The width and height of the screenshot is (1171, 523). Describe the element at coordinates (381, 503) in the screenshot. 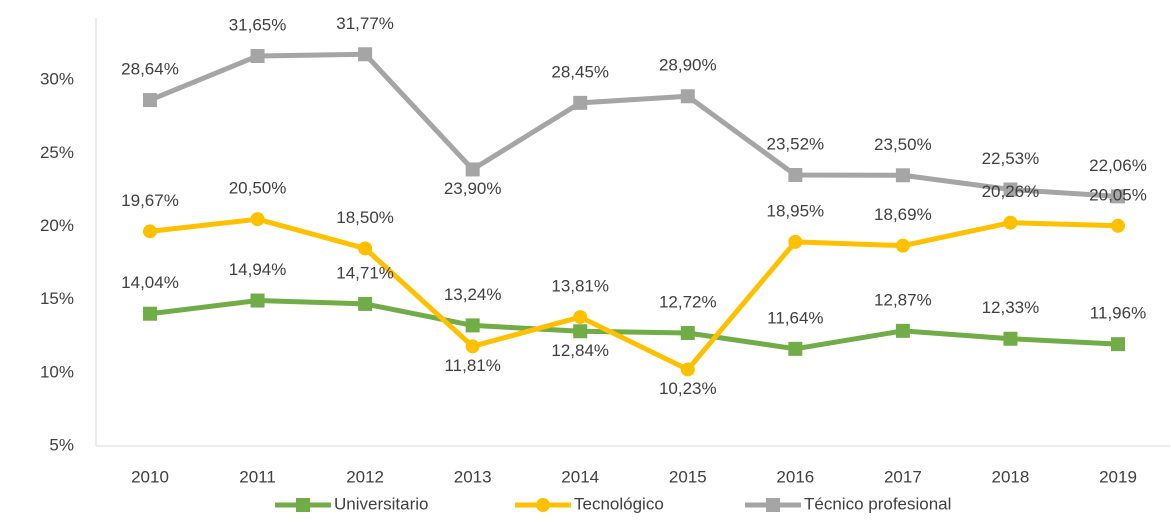

I see `legend-label: Universitario` at that location.